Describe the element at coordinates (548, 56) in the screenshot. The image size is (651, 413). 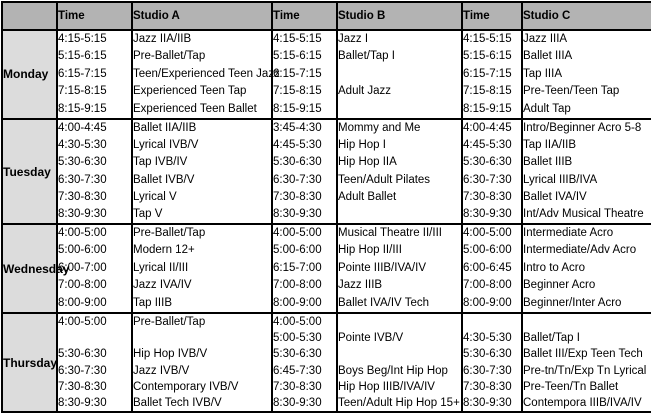
I see `schedule-entry: Ballet IIIA` at that location.